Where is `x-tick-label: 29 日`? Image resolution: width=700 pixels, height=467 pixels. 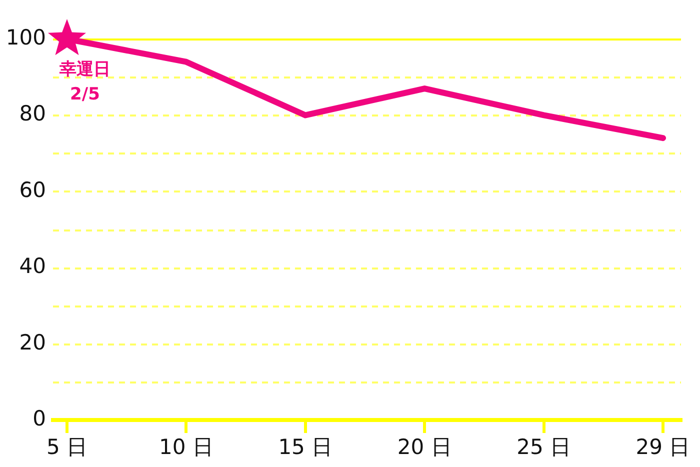 x-tick-label: 29 日 is located at coordinates (663, 447).